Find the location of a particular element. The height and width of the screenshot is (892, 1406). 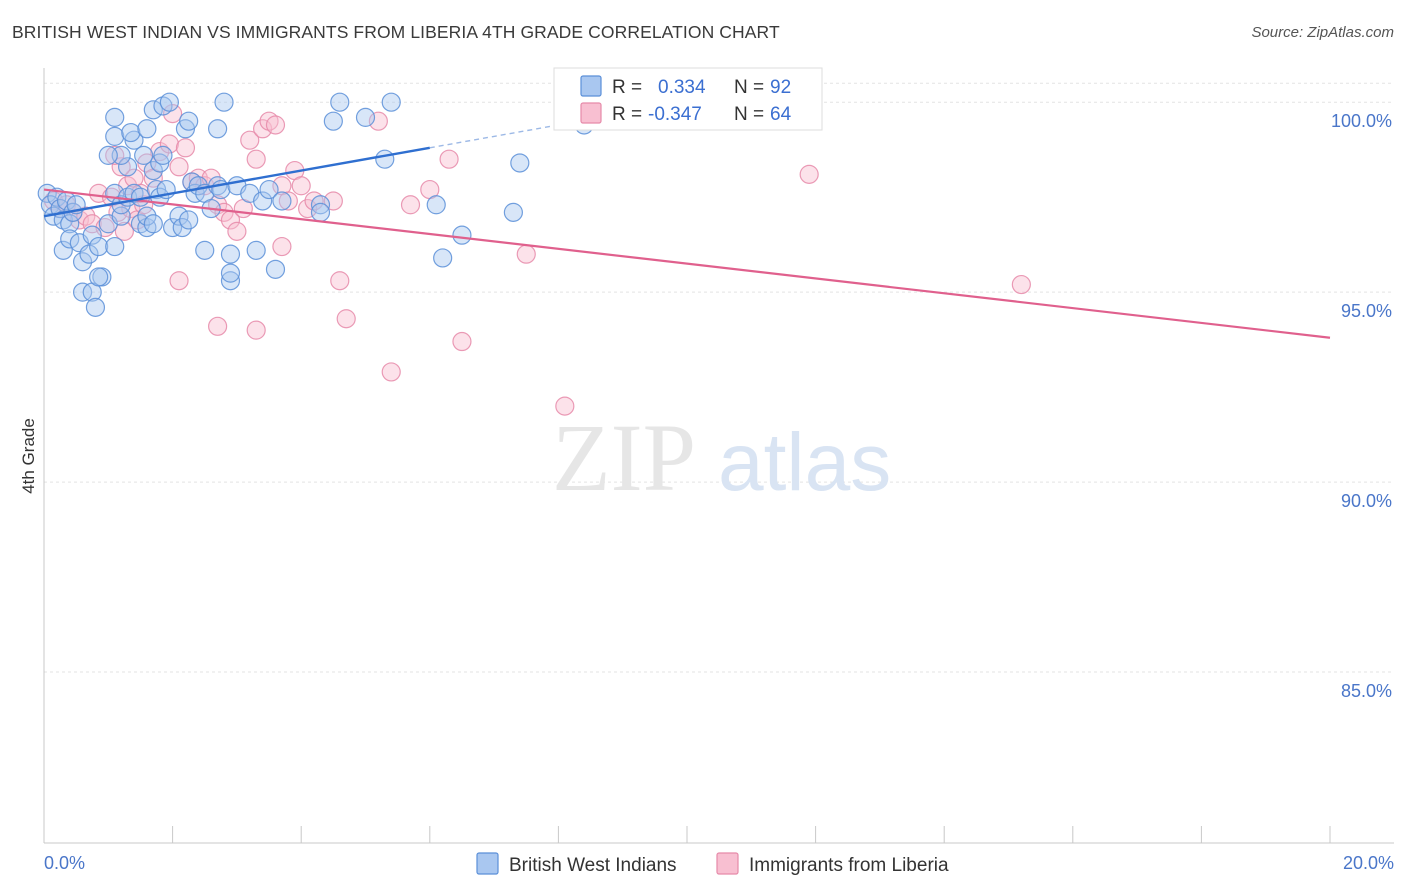

legend-n-value-2: 64 is located at coordinates (781, 114).